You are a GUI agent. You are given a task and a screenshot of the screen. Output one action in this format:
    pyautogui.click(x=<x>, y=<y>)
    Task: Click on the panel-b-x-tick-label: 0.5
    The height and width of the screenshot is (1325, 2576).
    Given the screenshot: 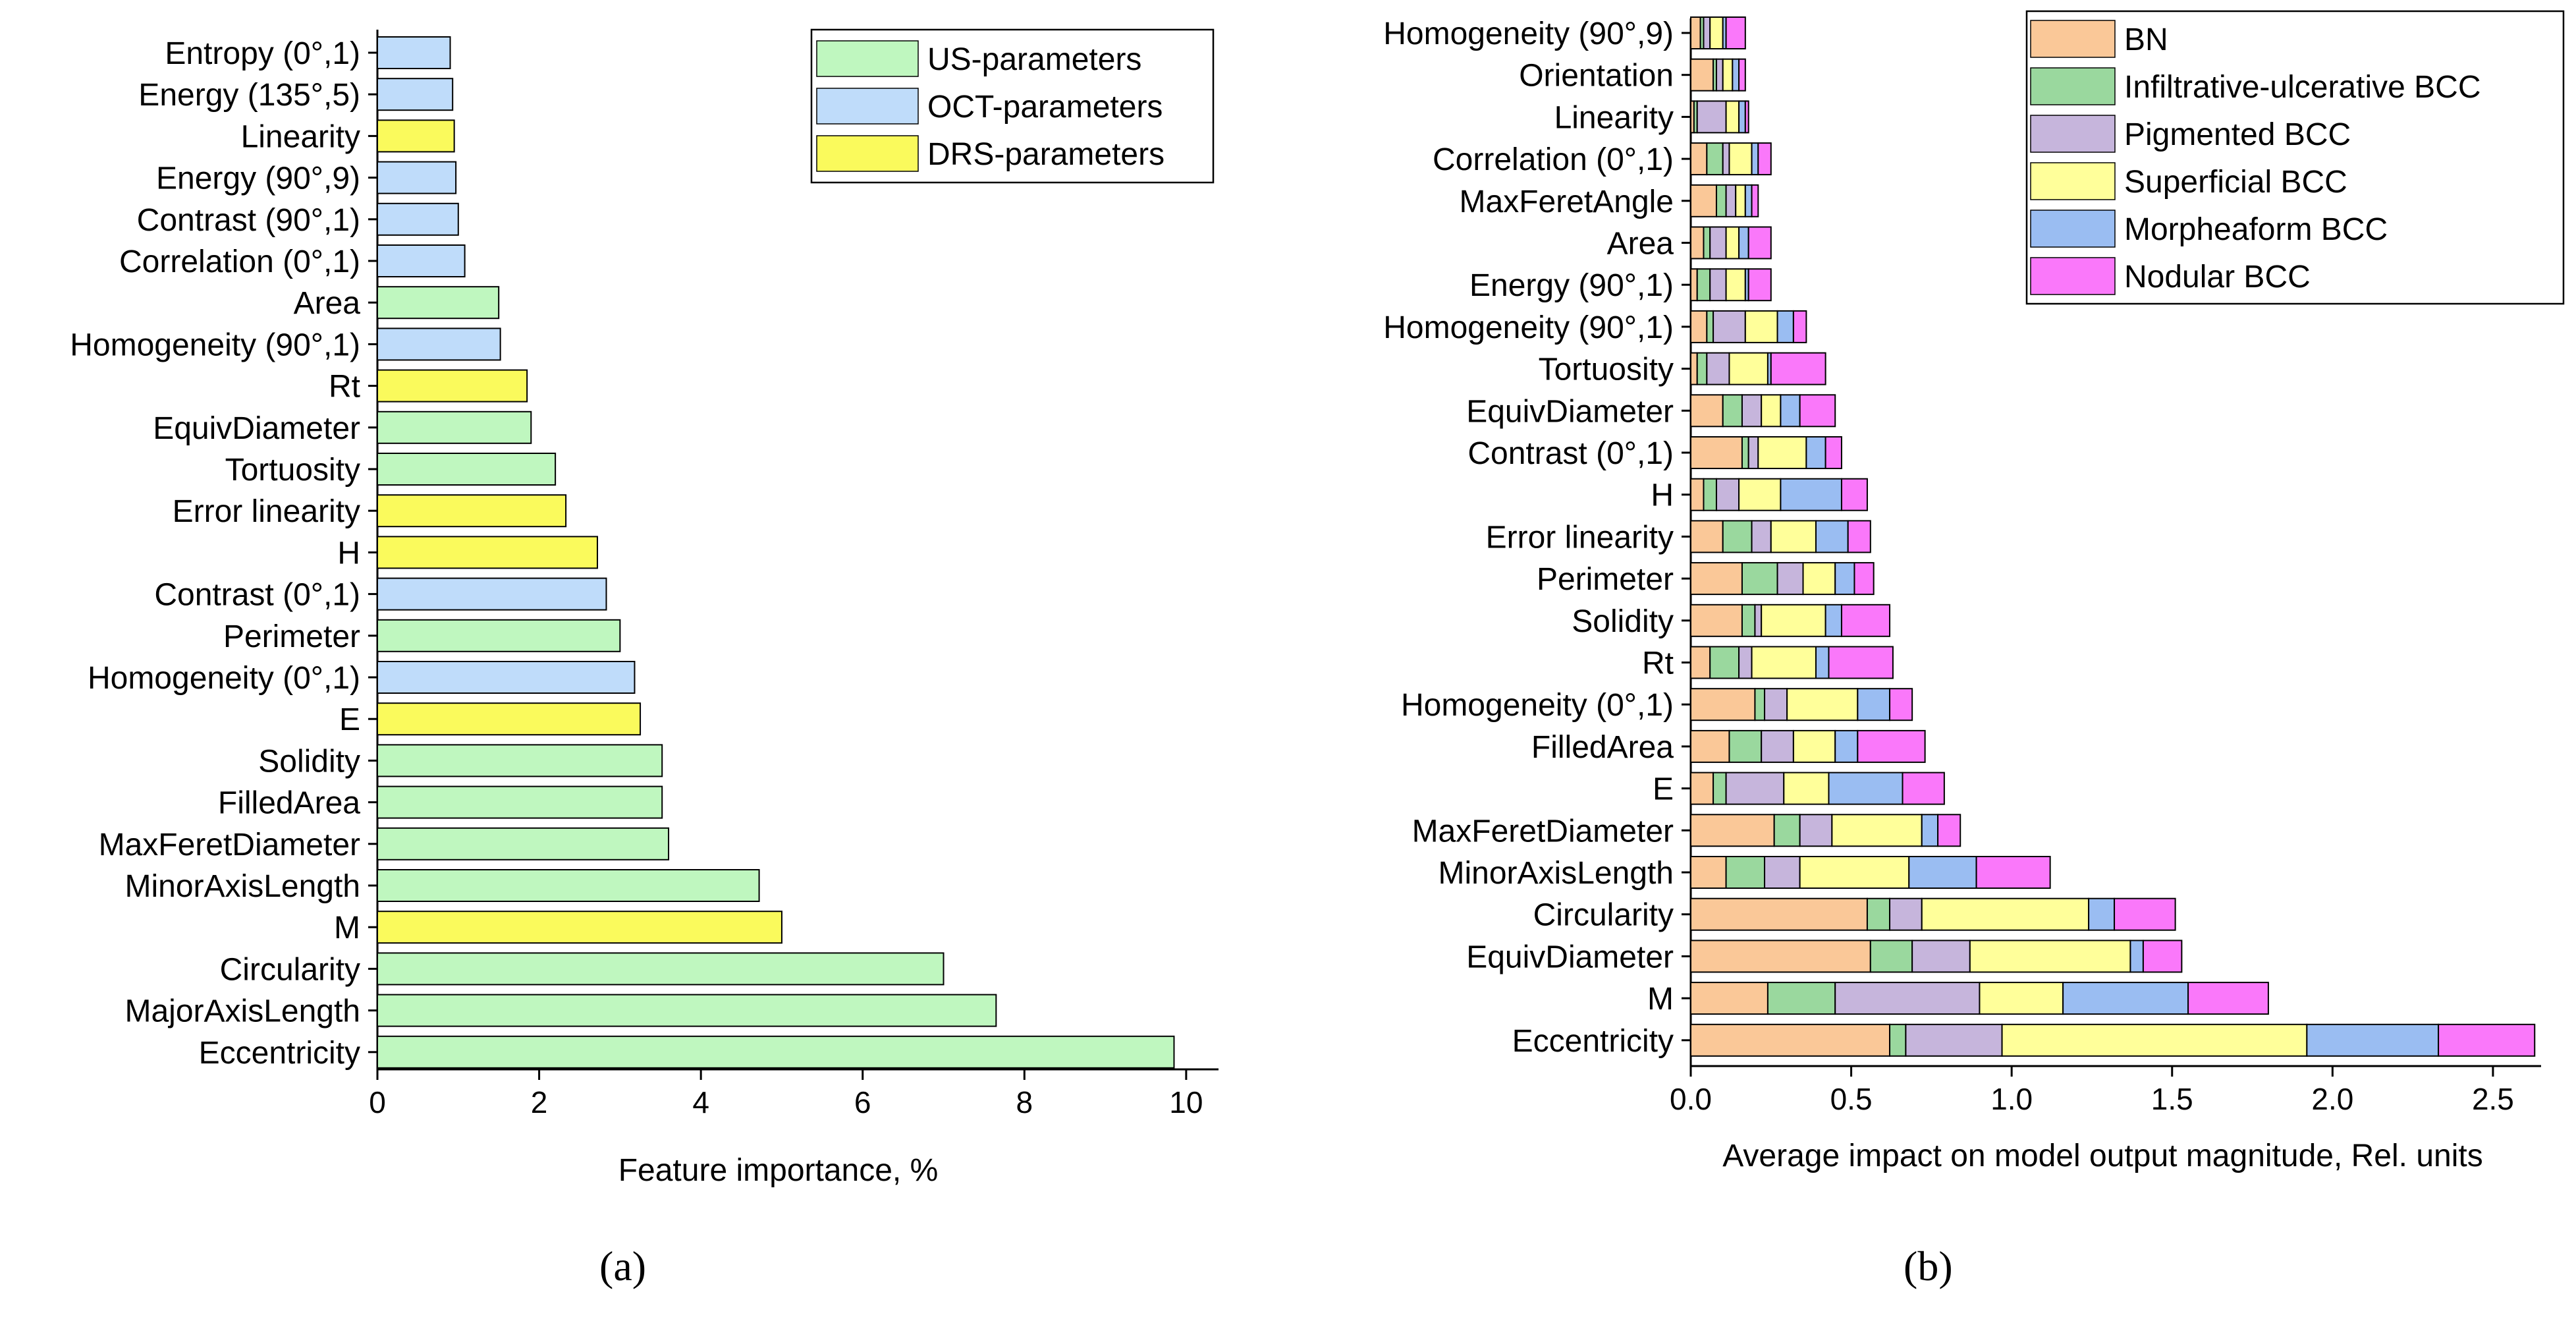 What is the action you would take?
    pyautogui.click(x=1851, y=1099)
    